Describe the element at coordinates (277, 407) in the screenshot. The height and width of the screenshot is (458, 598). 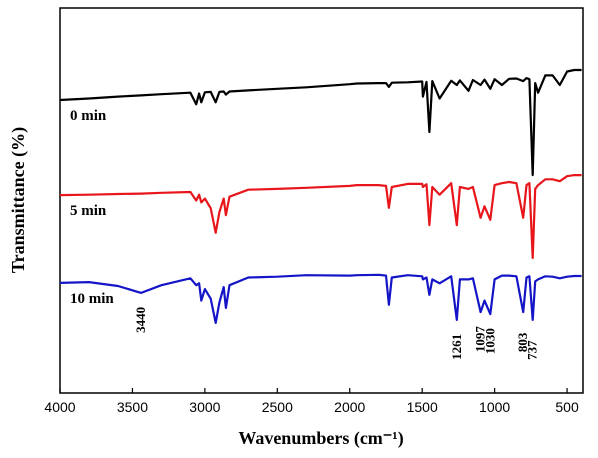
I see `x-tick-label: 2500` at that location.